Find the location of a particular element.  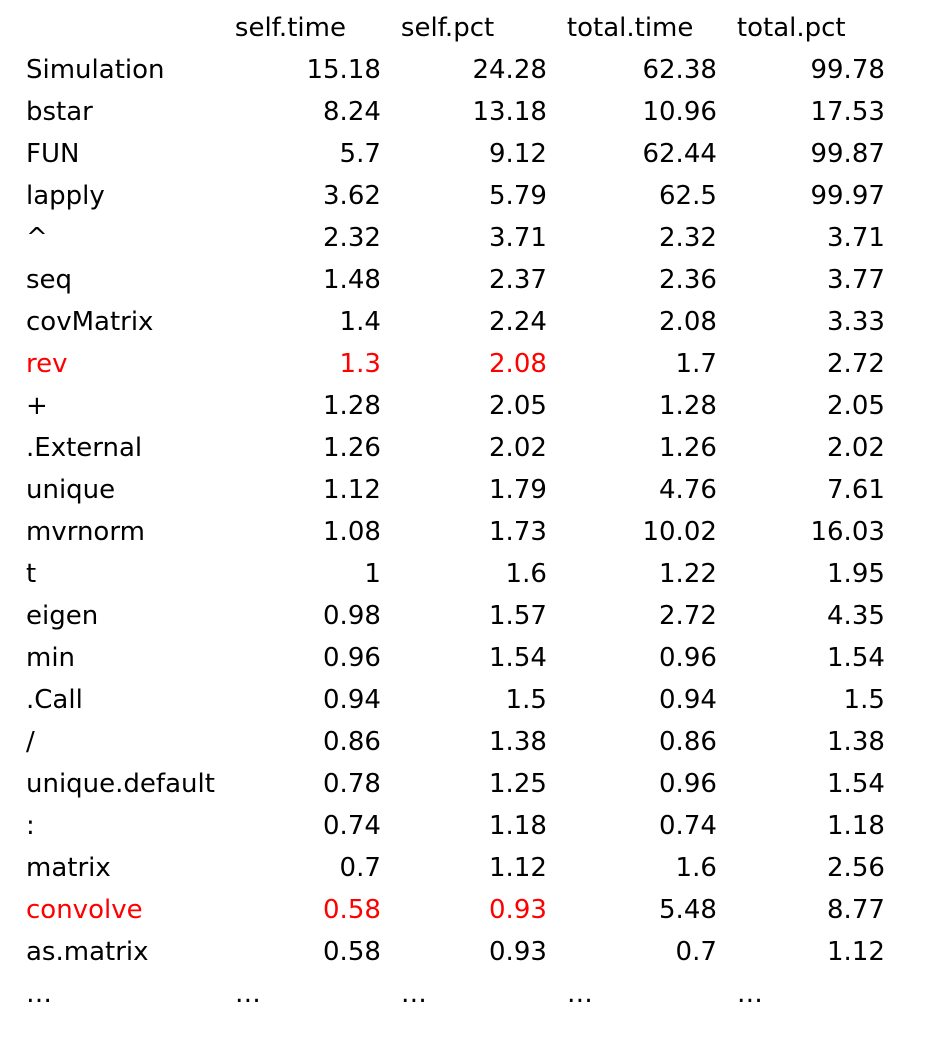

cell-self-pct: 13.18 is located at coordinates (509, 112).